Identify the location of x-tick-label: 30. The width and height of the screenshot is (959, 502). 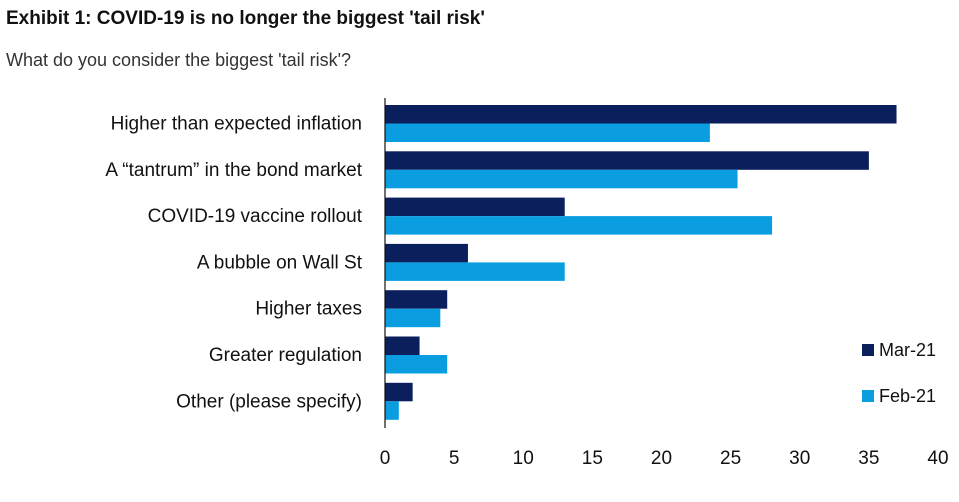
(799, 458).